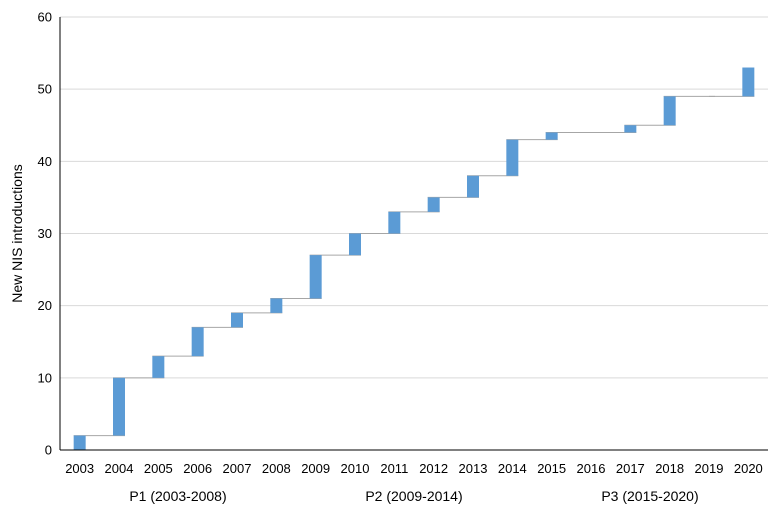  I want to click on y-tick-label: 0, so click(48, 450).